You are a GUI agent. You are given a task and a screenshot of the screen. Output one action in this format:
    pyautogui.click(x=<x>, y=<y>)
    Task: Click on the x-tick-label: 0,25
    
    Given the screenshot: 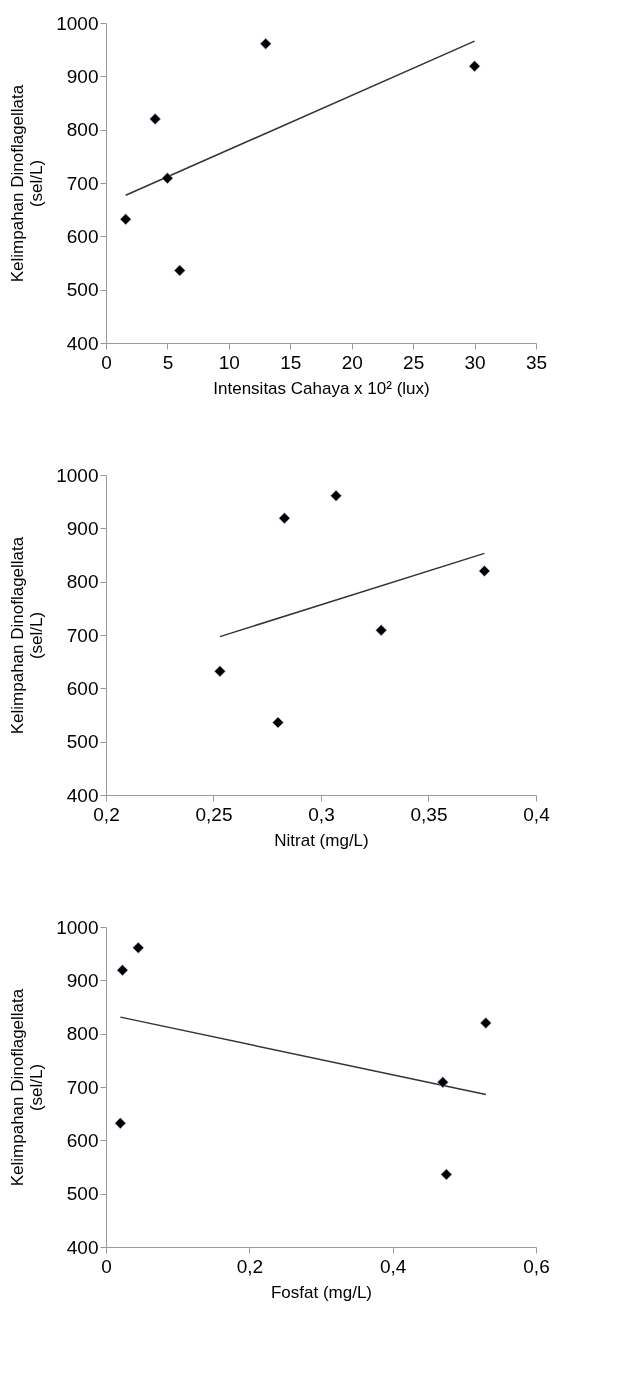 What is the action you would take?
    pyautogui.click(x=214, y=814)
    